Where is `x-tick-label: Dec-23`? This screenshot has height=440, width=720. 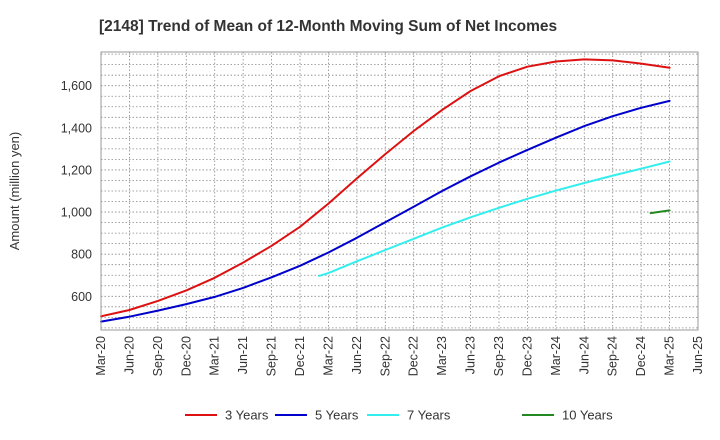
x-tick-label: Dec-23 is located at coordinates (527, 356).